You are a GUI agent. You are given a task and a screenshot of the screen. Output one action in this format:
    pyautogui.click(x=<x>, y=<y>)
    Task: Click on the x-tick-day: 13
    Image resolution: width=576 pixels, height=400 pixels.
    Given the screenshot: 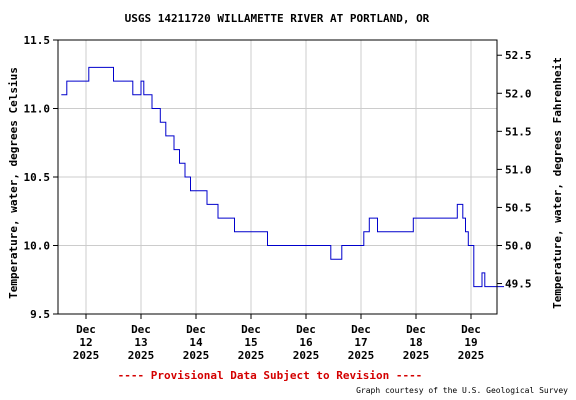 What is the action you would take?
    pyautogui.click(x=140, y=342)
    